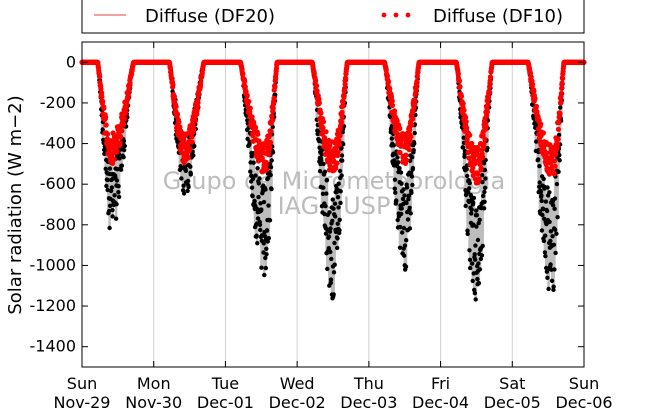 Image resolution: width=650 pixels, height=409 pixels. What do you see at coordinates (408, 15) in the screenshot?
I see `legend-df10-dot` at bounding box center [408, 15].